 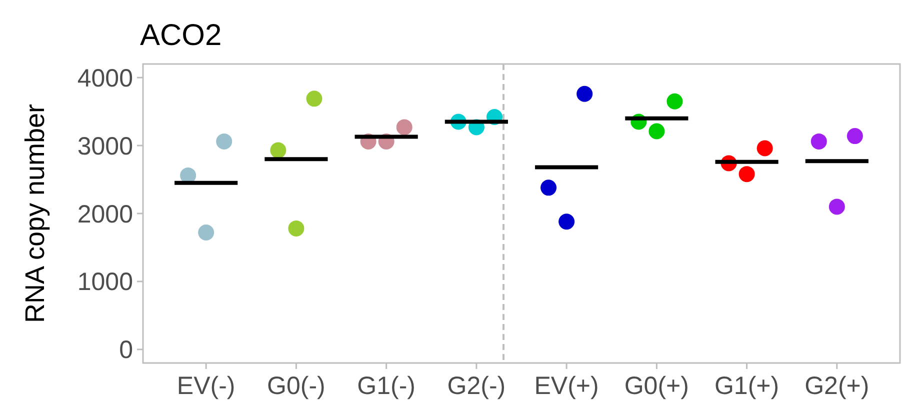 I want to click on y-tick-label: 2000, so click(x=105, y=214).